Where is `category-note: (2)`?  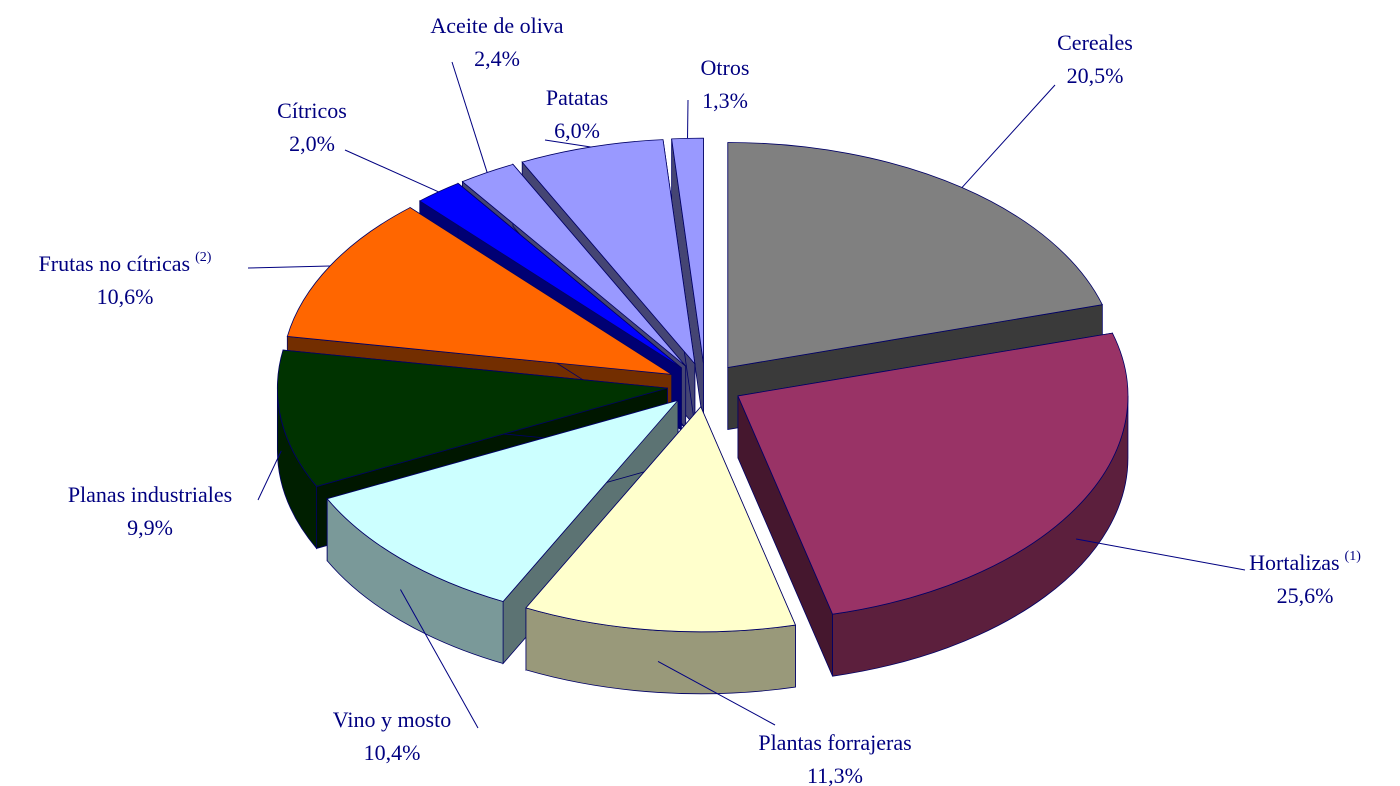 category-note: (2) is located at coordinates (203, 257).